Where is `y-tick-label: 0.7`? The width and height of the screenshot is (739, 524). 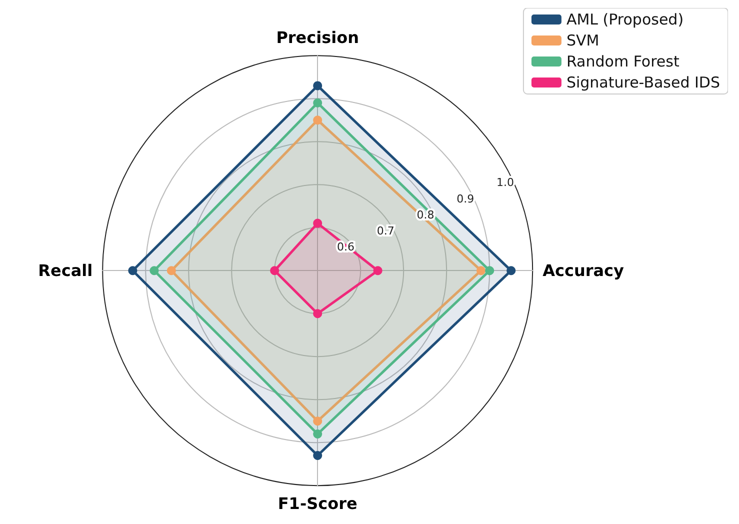
y-tick-label: 0.7 is located at coordinates (385, 231).